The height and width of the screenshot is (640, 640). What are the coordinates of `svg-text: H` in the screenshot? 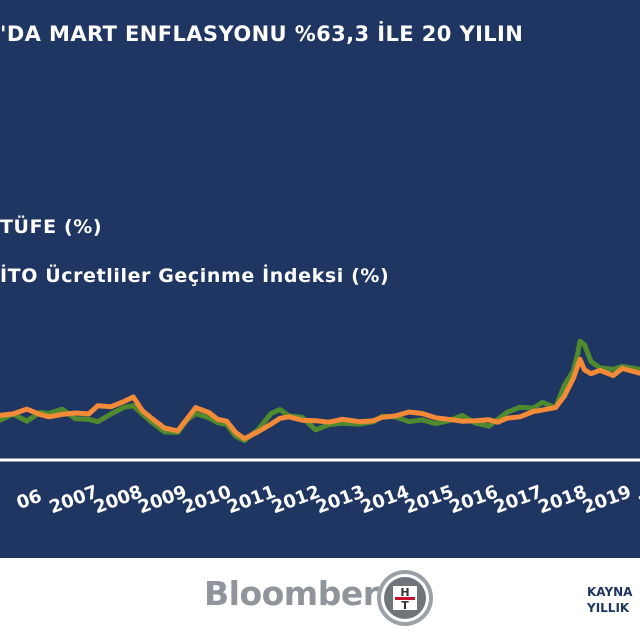 It's located at (404, 592).